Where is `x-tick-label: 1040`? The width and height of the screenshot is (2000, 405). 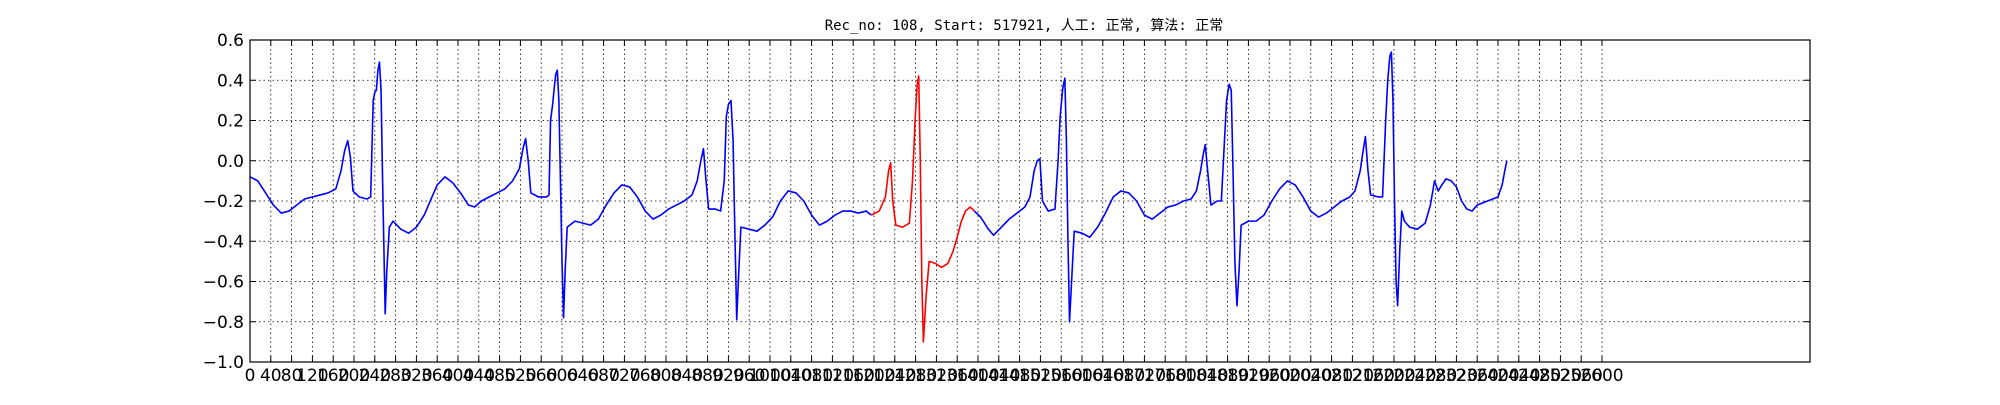 x-tick-label: 1040 is located at coordinates (790, 376).